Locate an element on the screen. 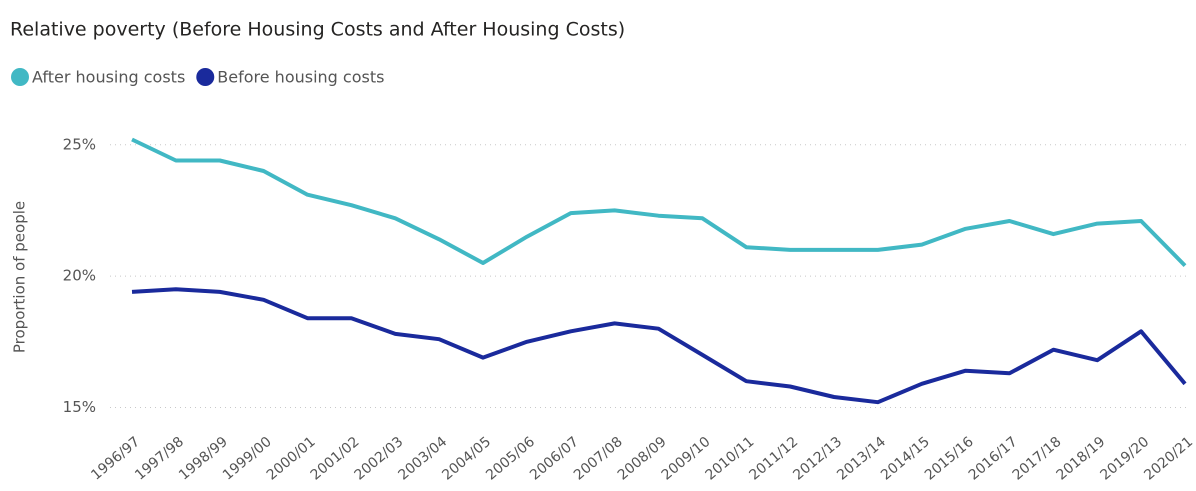  legend-label: After housing costs is located at coordinates (108, 77).